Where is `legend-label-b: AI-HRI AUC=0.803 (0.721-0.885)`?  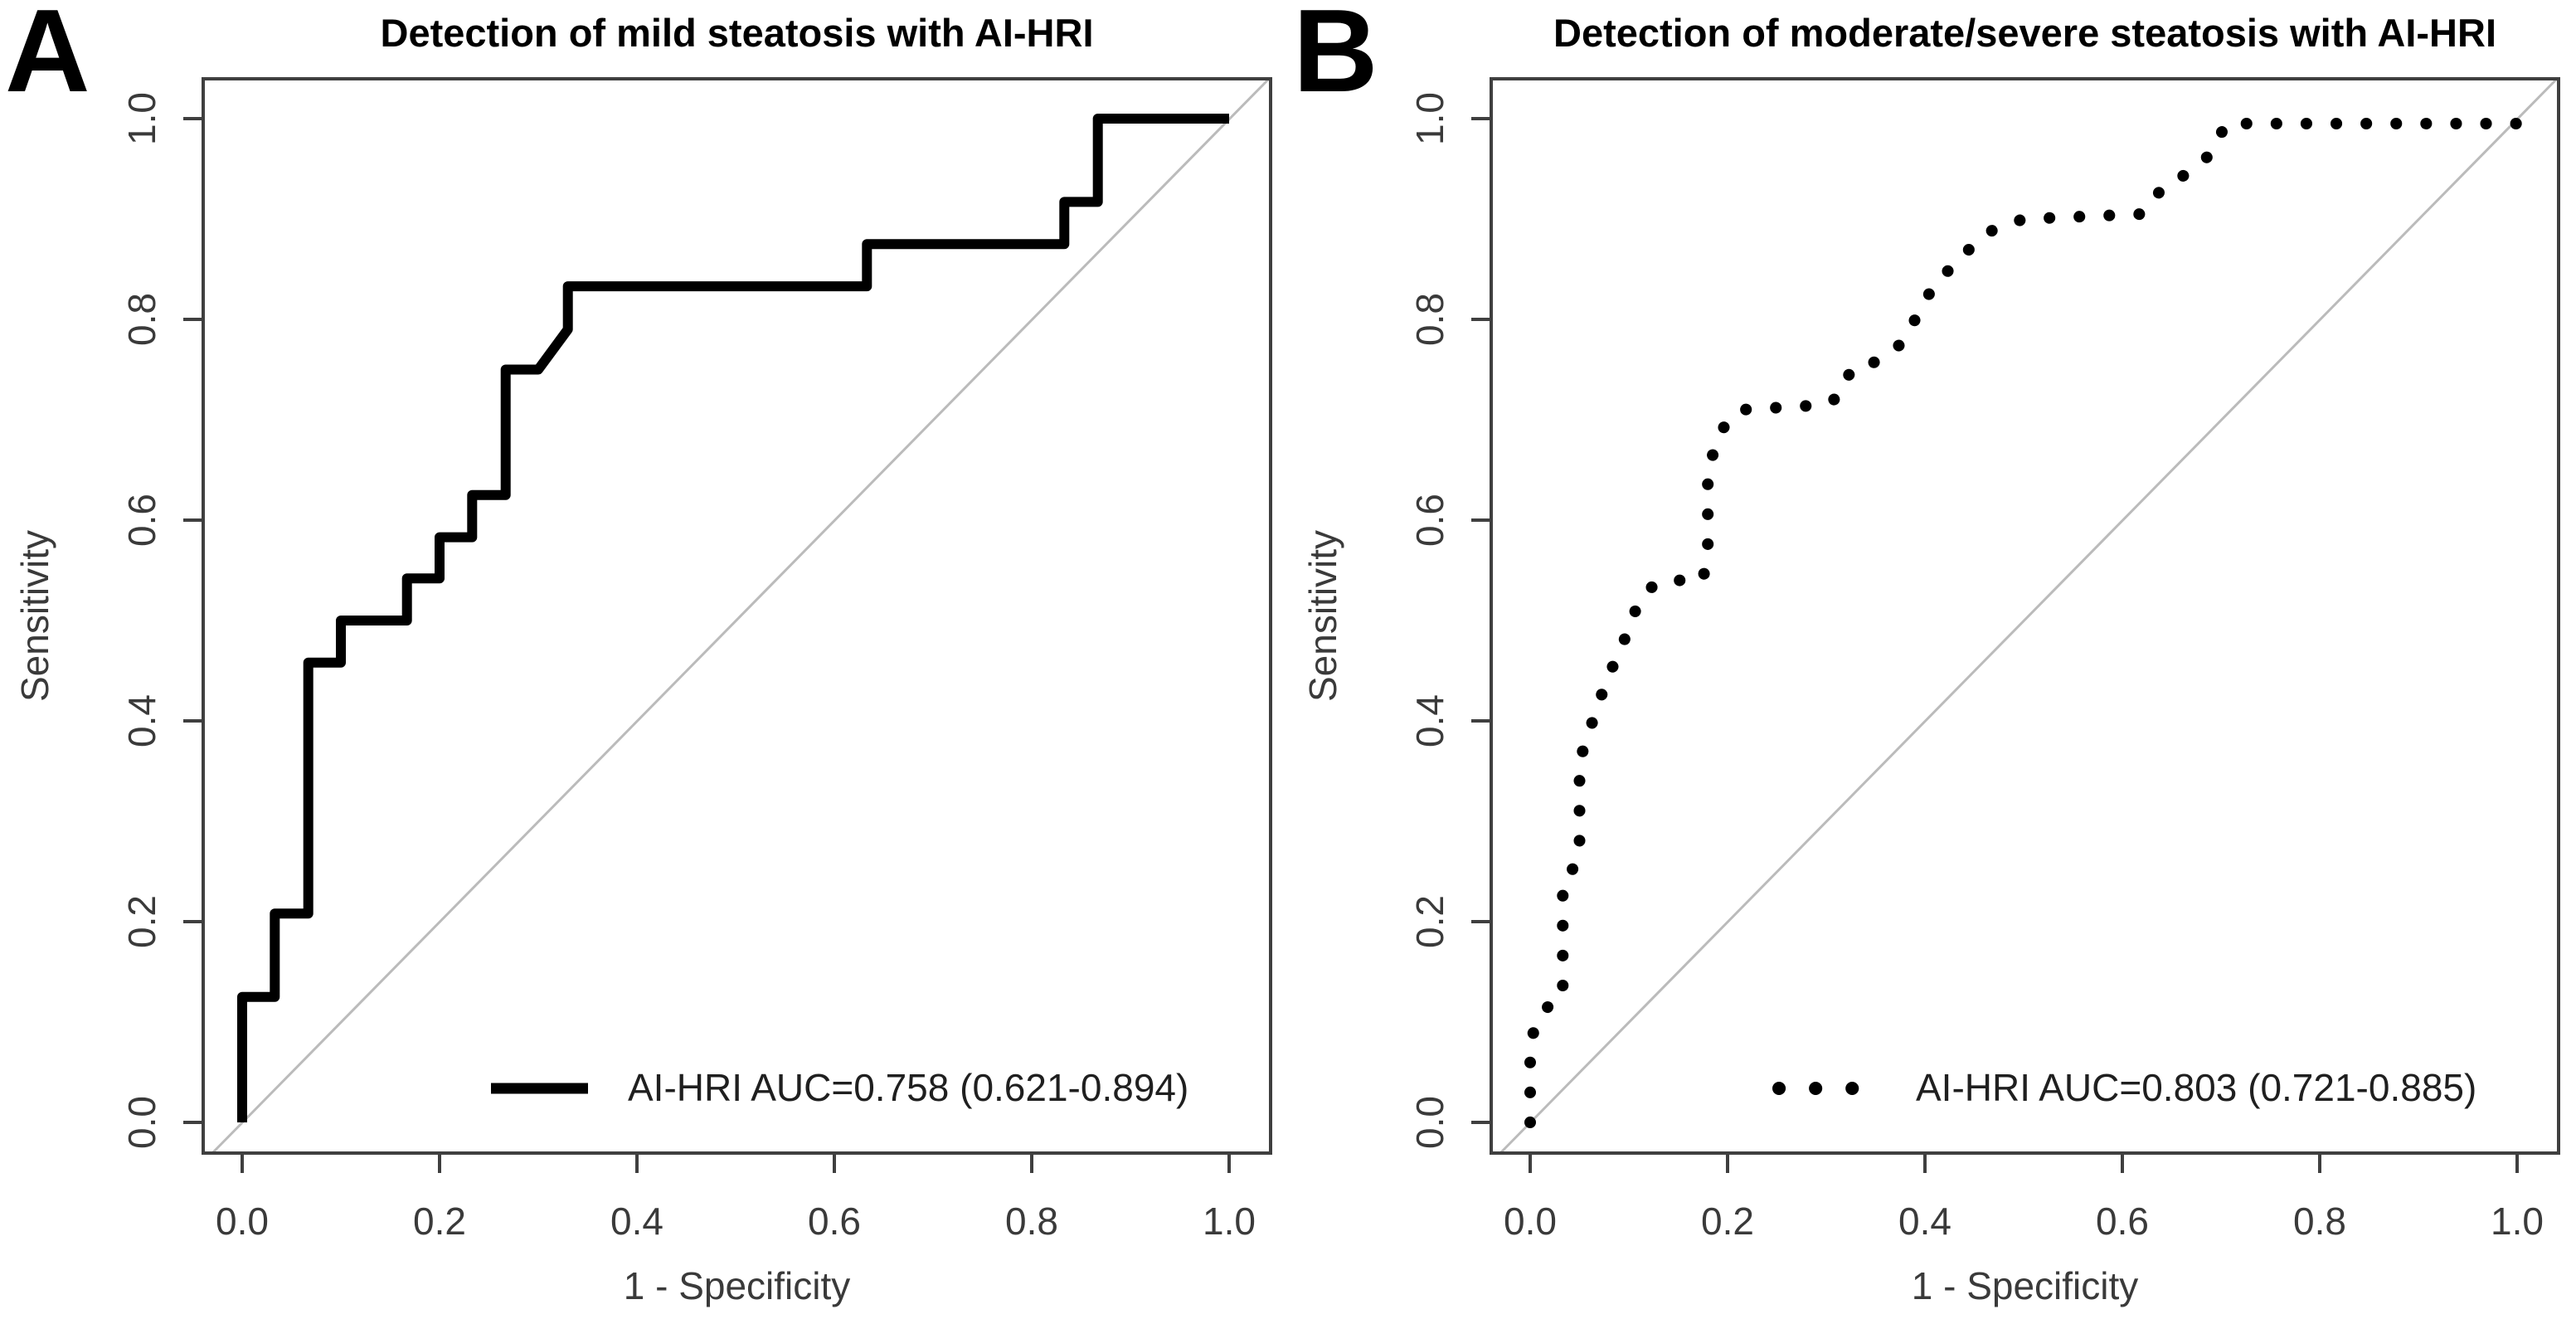 legend-label-b: AI-HRI AUC=0.803 (0.721-0.885) is located at coordinates (2197, 1087).